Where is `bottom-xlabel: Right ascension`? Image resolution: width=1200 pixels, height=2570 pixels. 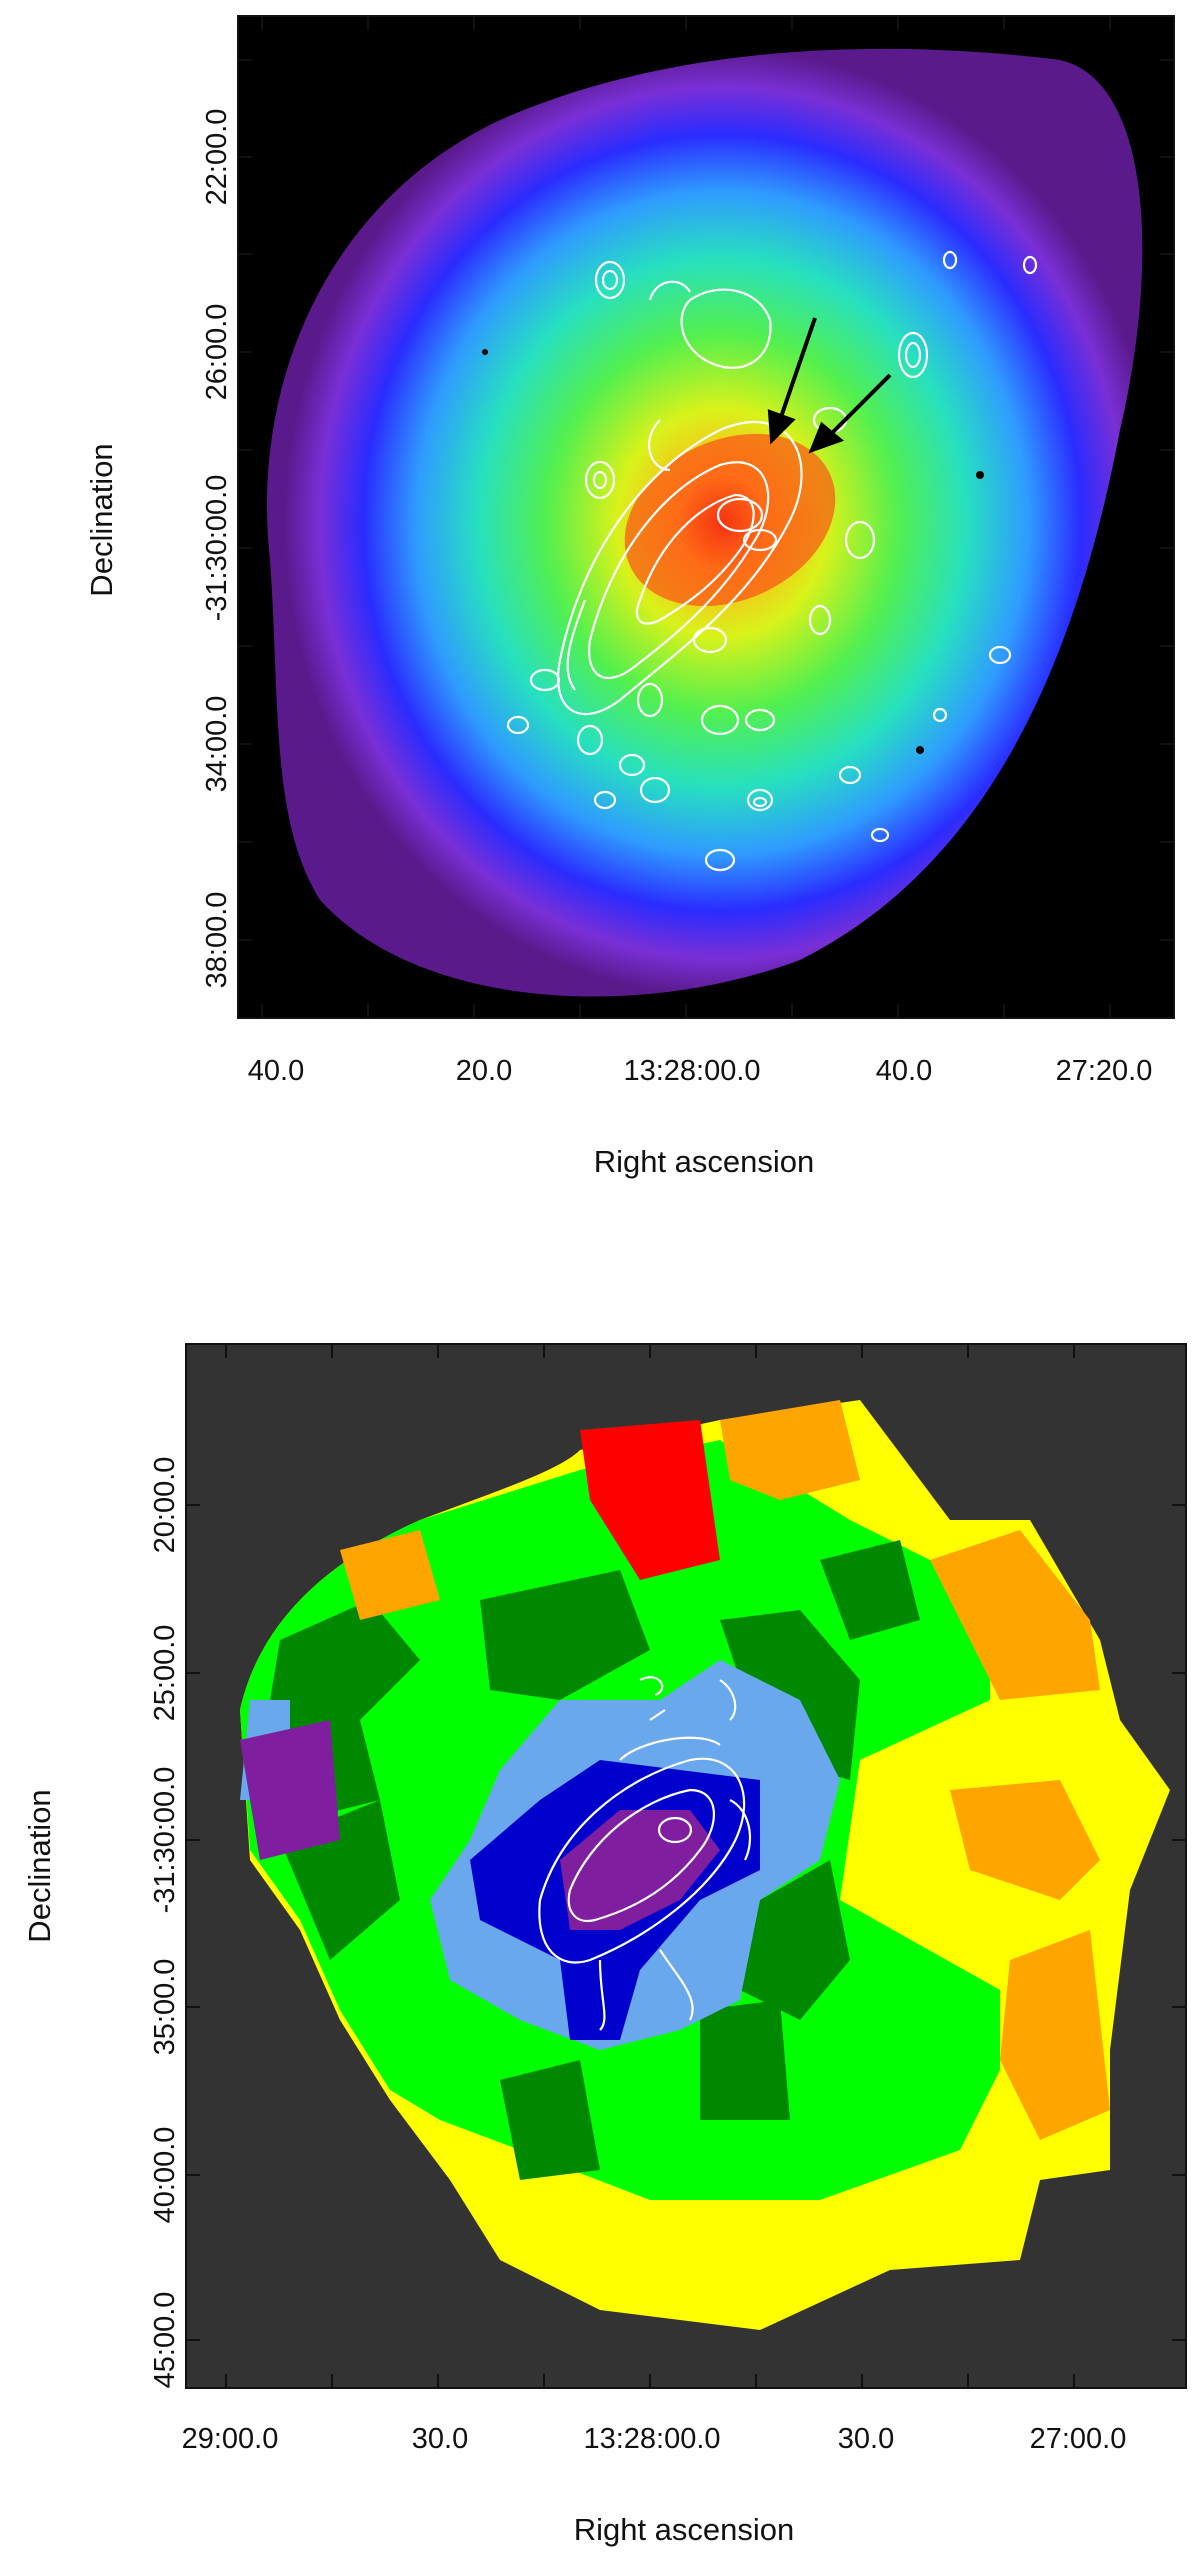 bottom-xlabel: Right ascension is located at coordinates (684, 2529).